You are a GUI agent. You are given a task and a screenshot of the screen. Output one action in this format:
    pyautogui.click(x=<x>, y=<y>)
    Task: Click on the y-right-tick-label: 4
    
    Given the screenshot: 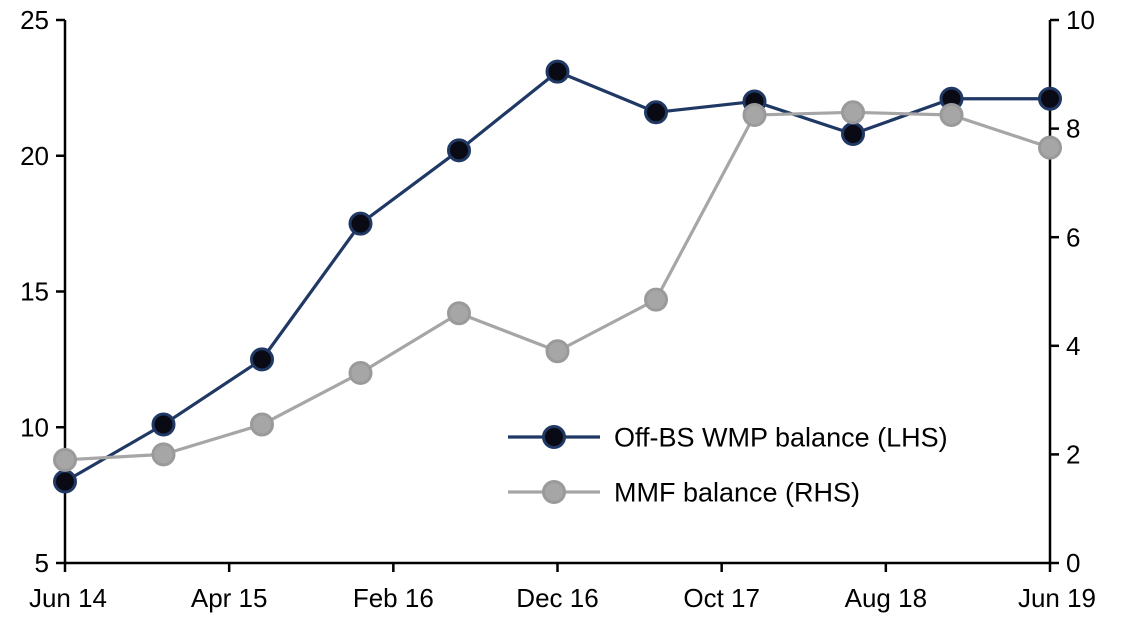 What is the action you would take?
    pyautogui.click(x=1073, y=346)
    